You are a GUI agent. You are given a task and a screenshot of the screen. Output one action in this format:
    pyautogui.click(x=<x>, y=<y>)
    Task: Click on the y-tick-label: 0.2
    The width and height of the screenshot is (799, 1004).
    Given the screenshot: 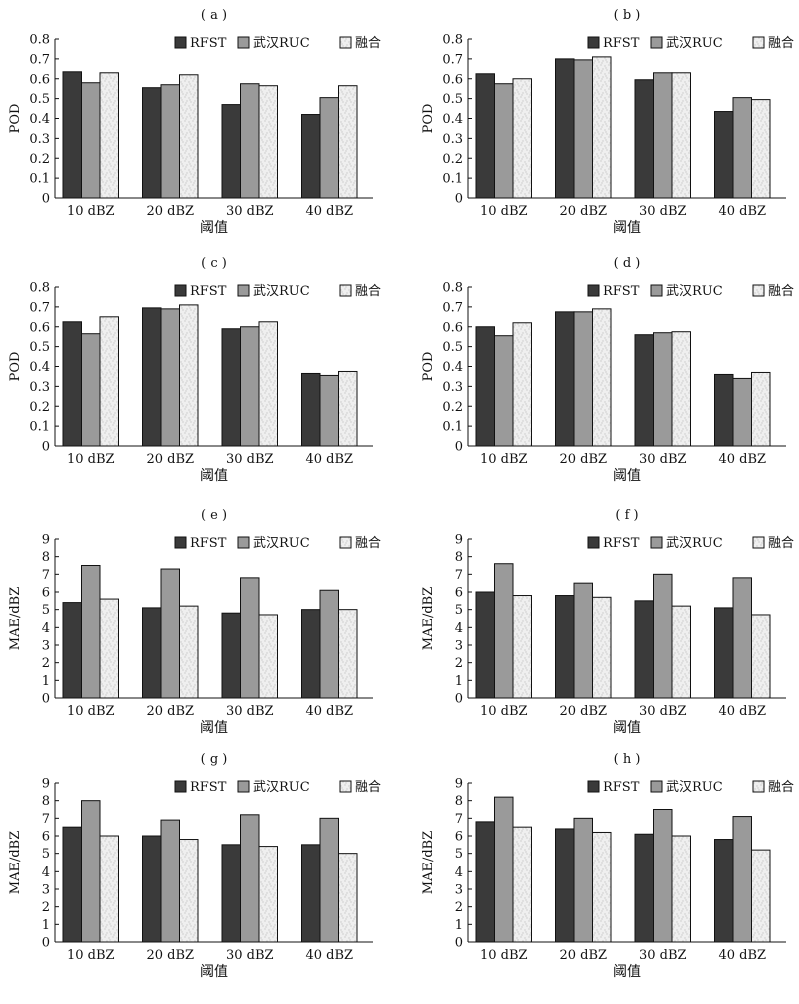 What is the action you would take?
    pyautogui.click(x=452, y=159)
    